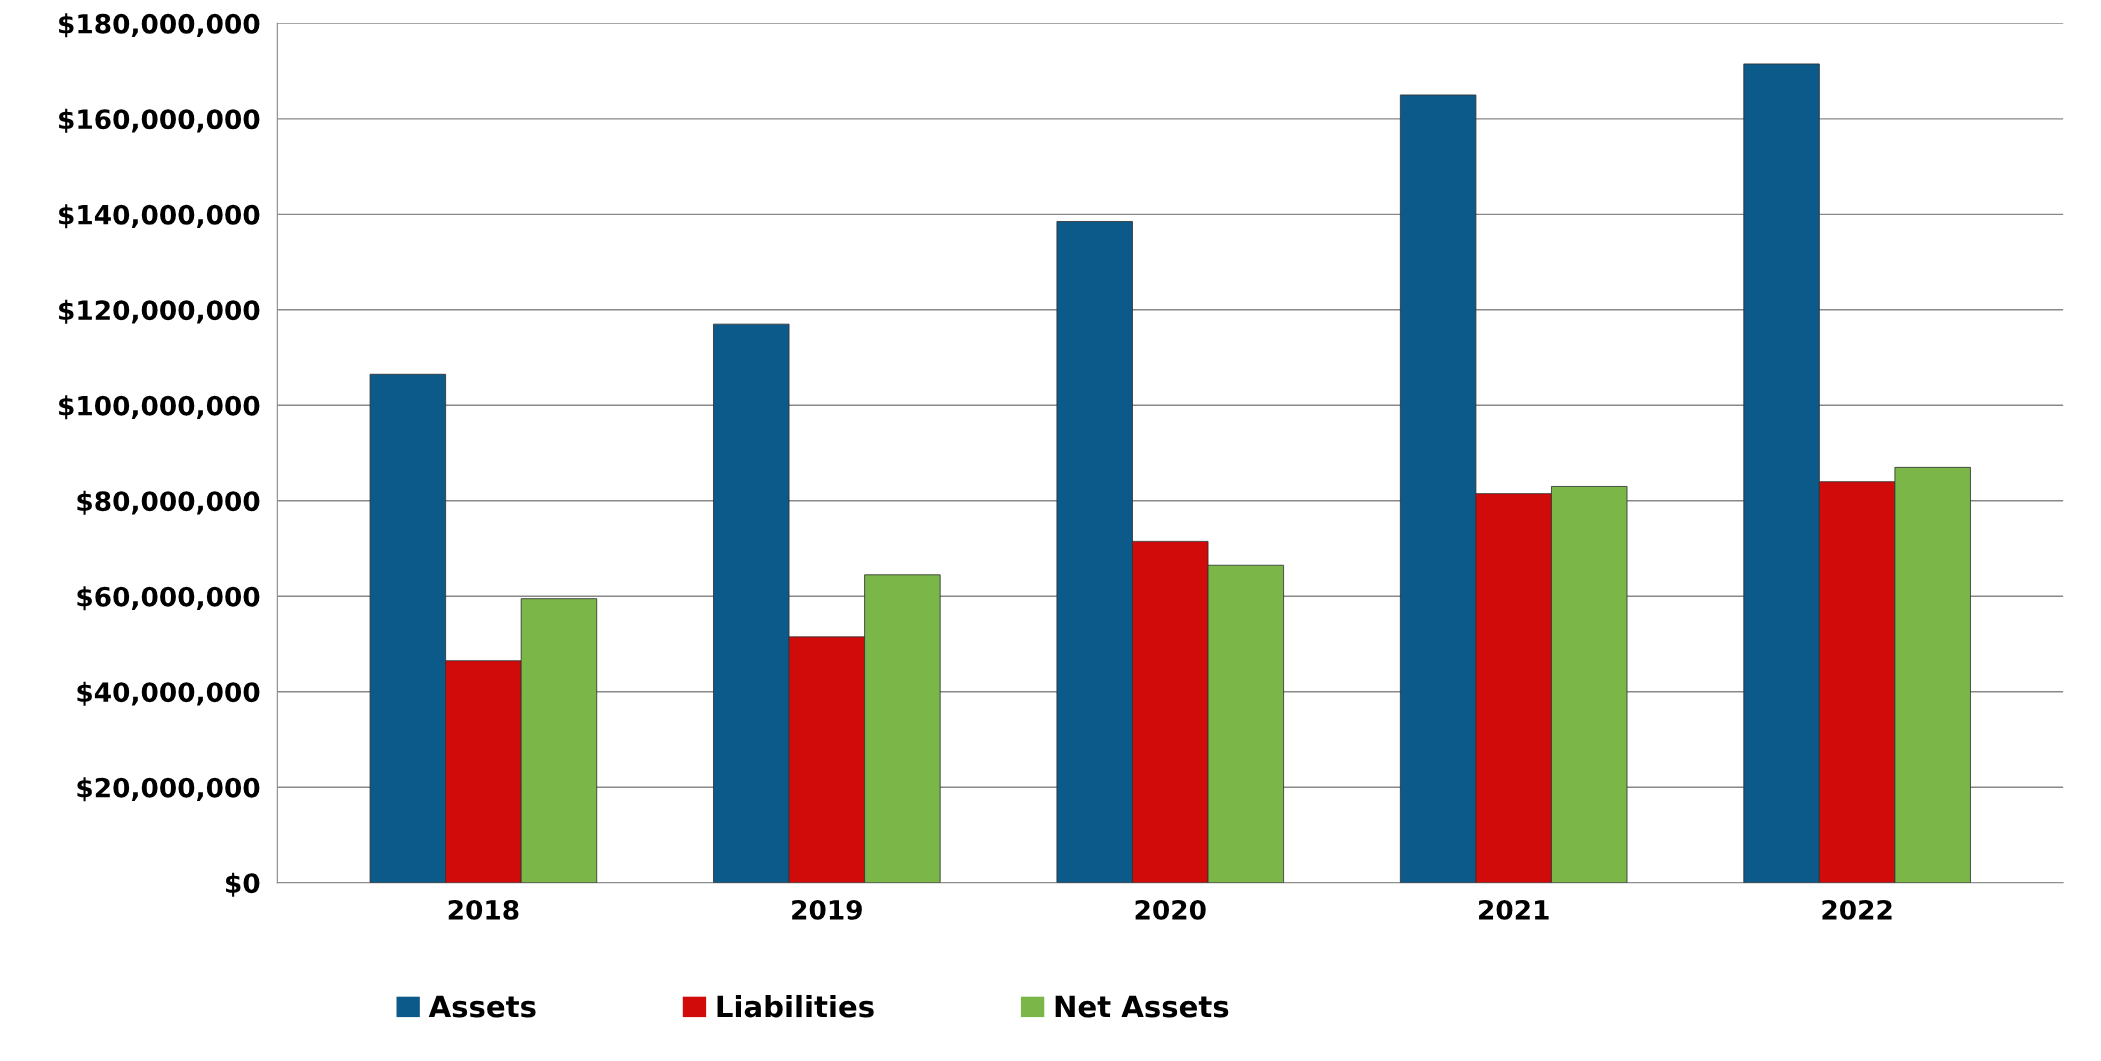 This screenshot has height=1061, width=2101. What do you see at coordinates (159, 311) in the screenshot?
I see `y-tick-label: $120,000,000` at bounding box center [159, 311].